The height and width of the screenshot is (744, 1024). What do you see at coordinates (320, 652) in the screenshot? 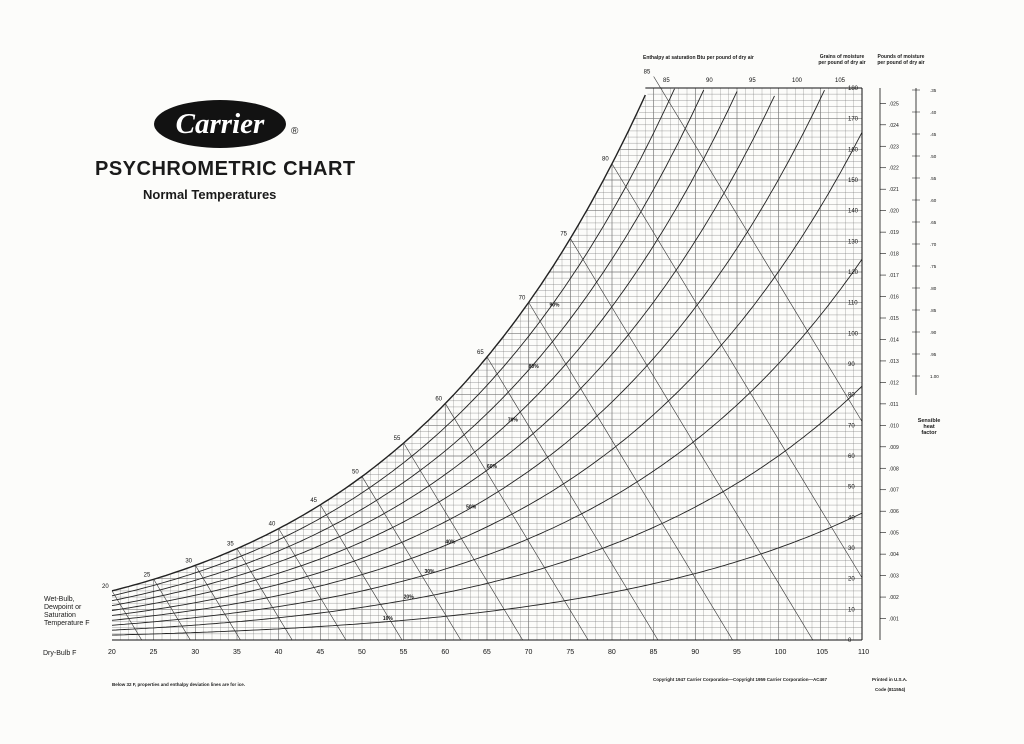
I see `x-tick-label: 45` at bounding box center [320, 652].